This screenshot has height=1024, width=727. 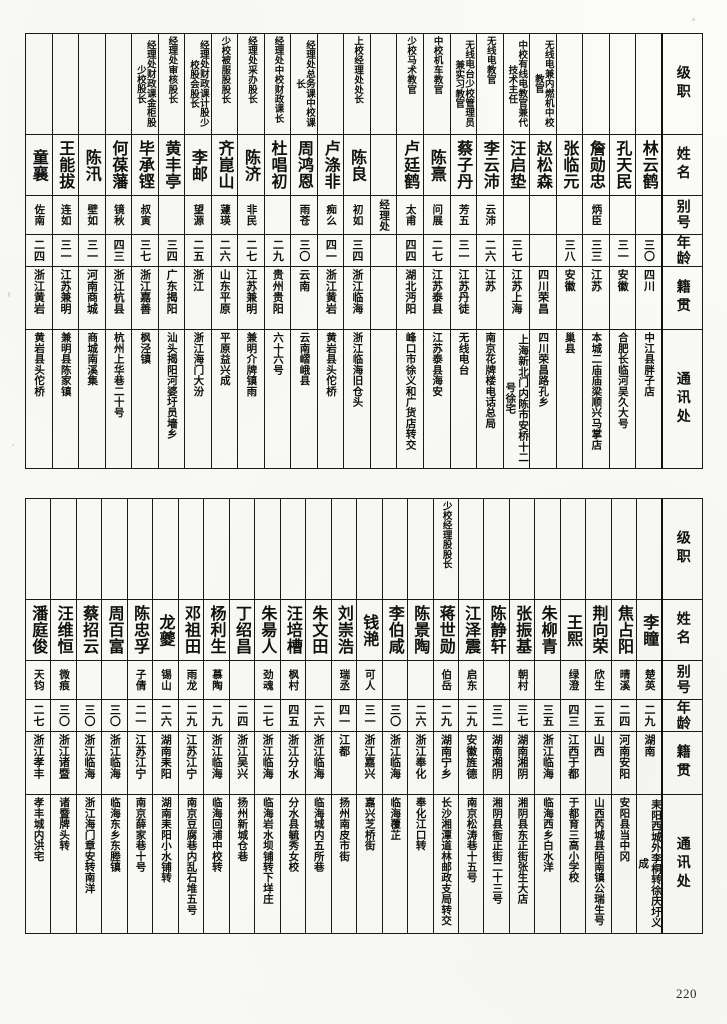 I want to click on age-text: 二五, so click(x=599, y=715).